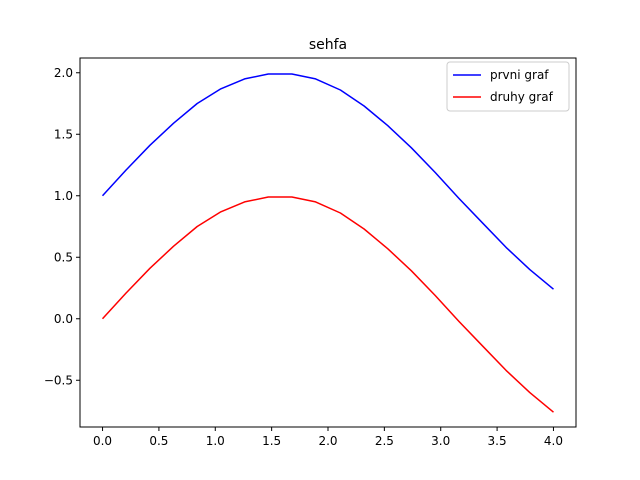 Image resolution: width=640 pixels, height=480 pixels. Describe the element at coordinates (215, 441) in the screenshot. I see `x-tick-label: 1.0` at that location.